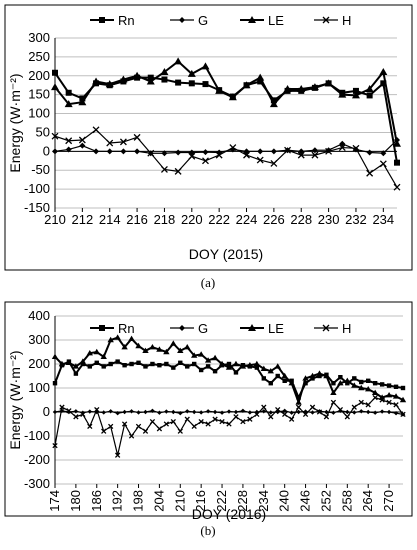 This screenshot has height=550, width=417. I want to click on legend-entry-le: LE, so click(262, 328).